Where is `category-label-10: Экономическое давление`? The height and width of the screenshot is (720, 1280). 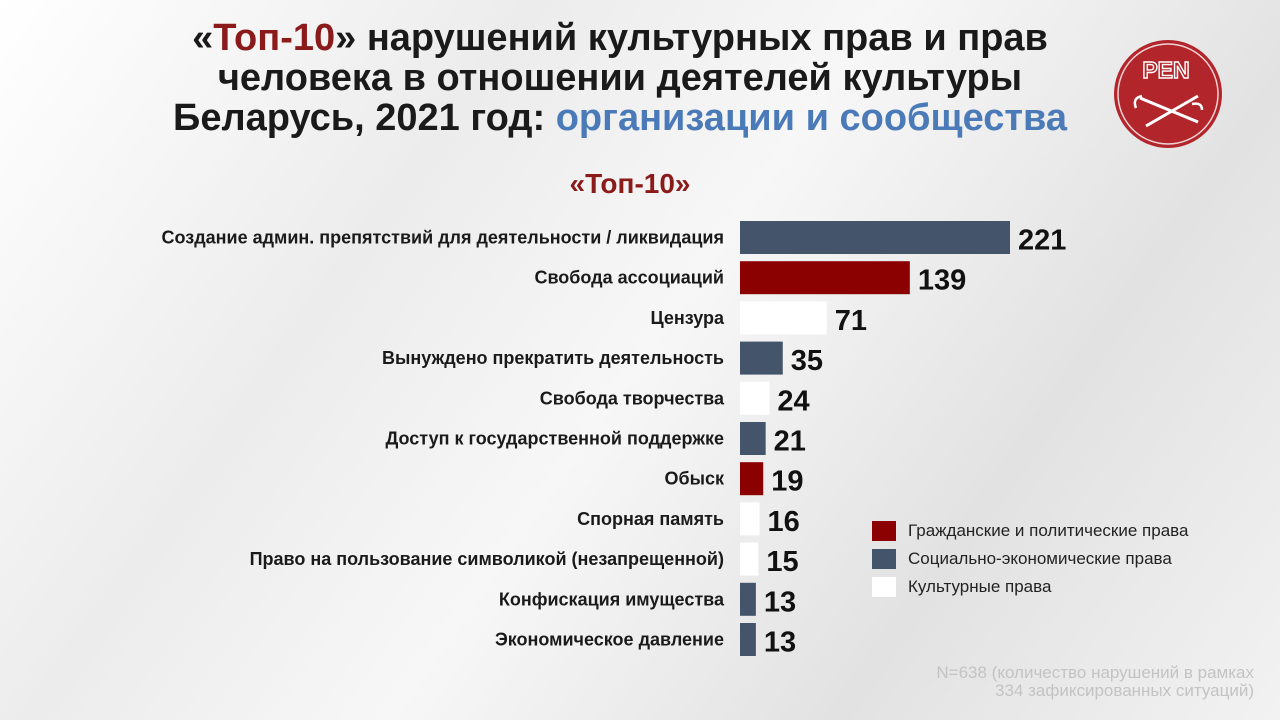 category-label-10: Экономическое давление is located at coordinates (609, 640).